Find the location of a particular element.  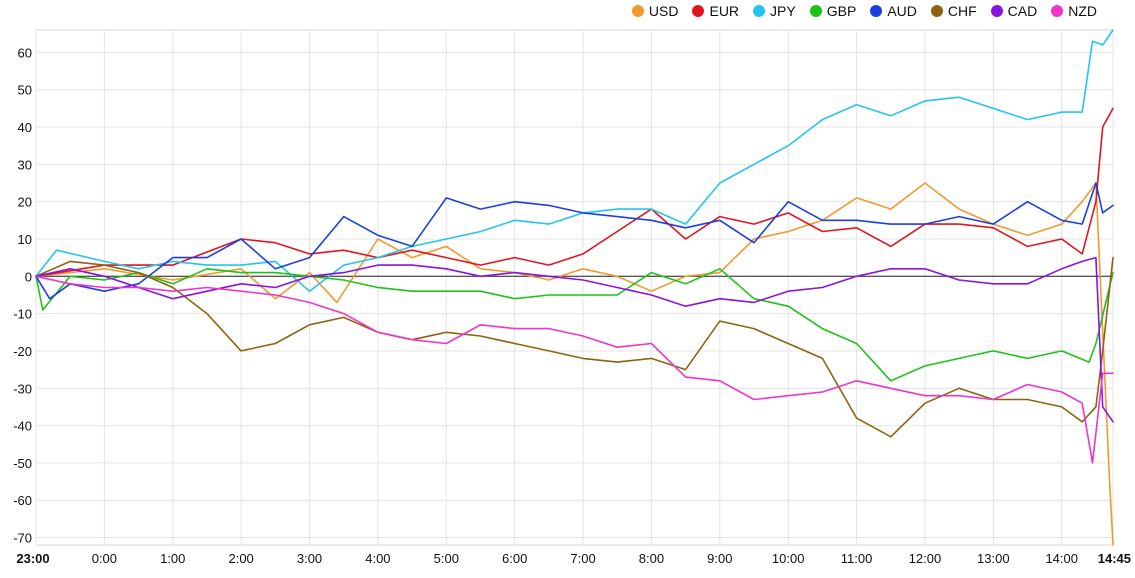

y-tick-label: -60 is located at coordinates (22, 500).